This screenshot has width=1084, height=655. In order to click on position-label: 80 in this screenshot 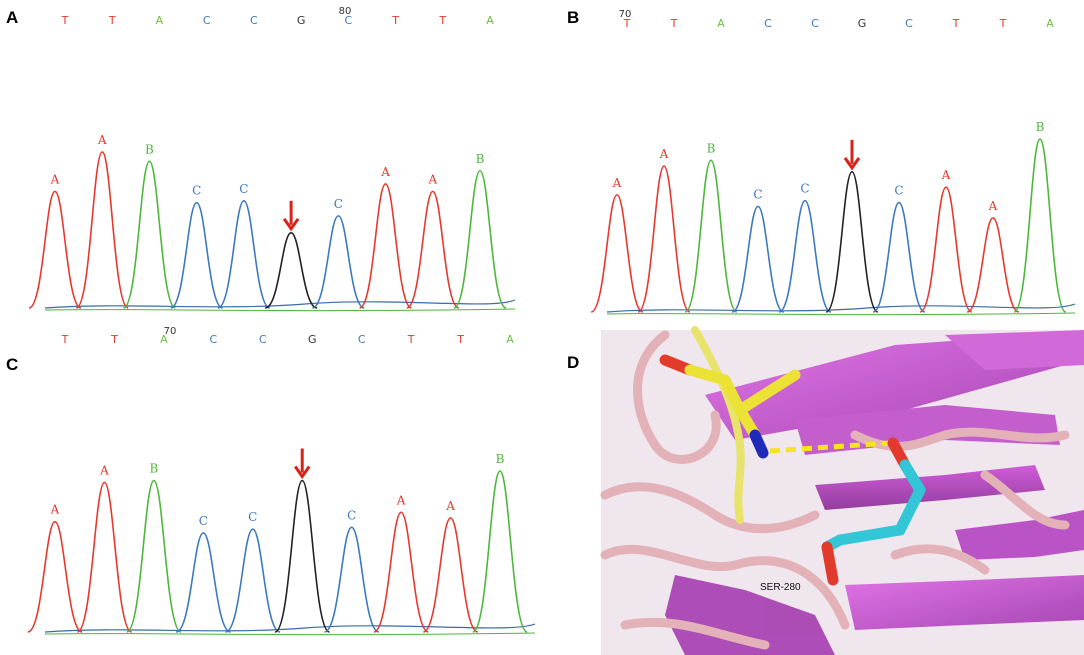, I will do `click(345, 11)`.